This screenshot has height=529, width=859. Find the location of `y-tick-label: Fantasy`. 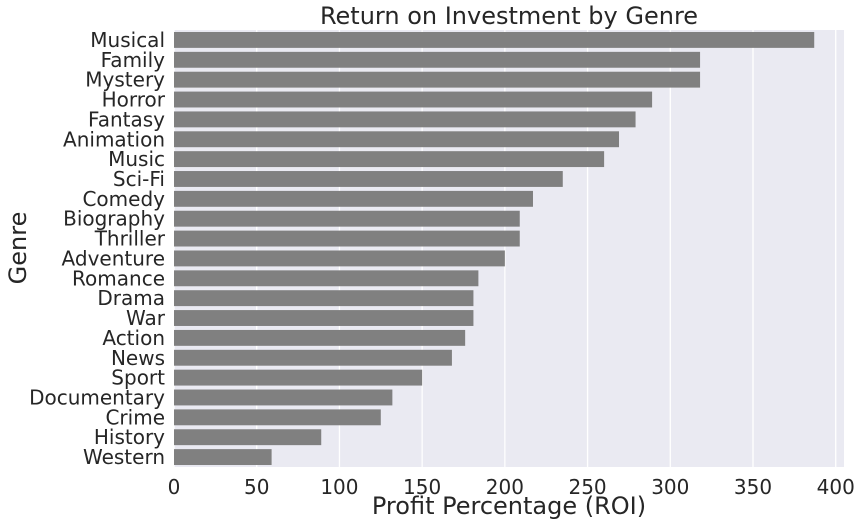

y-tick-label: Fantasy is located at coordinates (126, 119).